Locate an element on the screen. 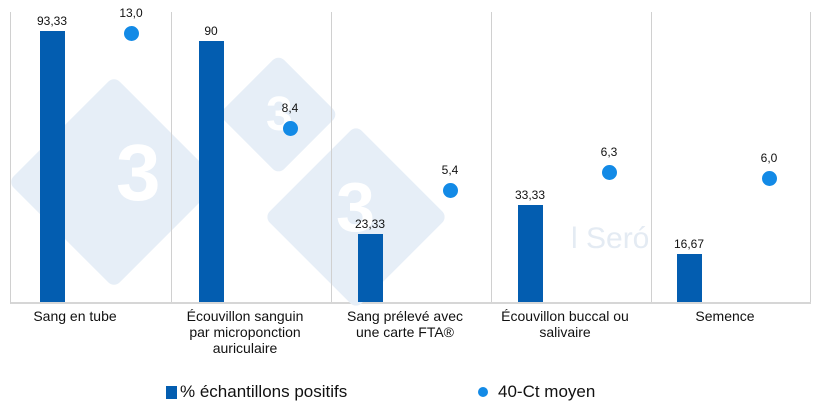 Image resolution: width=820 pixels, height=415 pixels. dot-value-label: 13,0 is located at coordinates (131, 13).